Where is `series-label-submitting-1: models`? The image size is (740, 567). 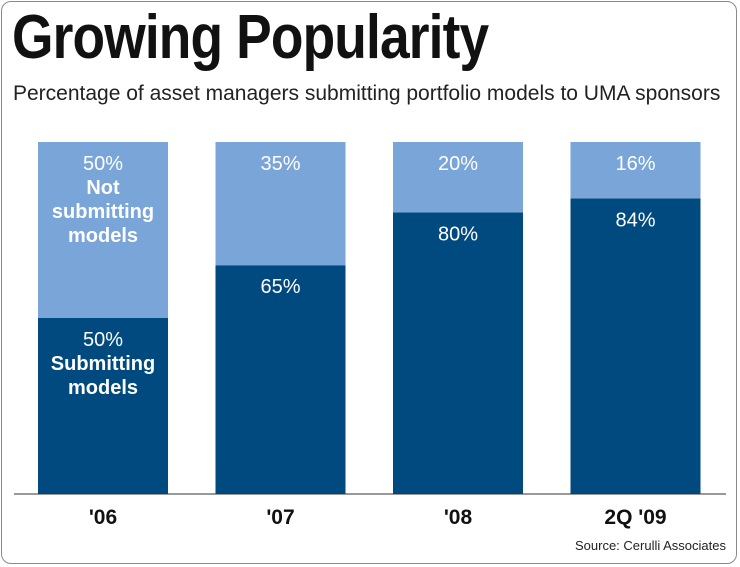 series-label-submitting-1: models is located at coordinates (103, 388).